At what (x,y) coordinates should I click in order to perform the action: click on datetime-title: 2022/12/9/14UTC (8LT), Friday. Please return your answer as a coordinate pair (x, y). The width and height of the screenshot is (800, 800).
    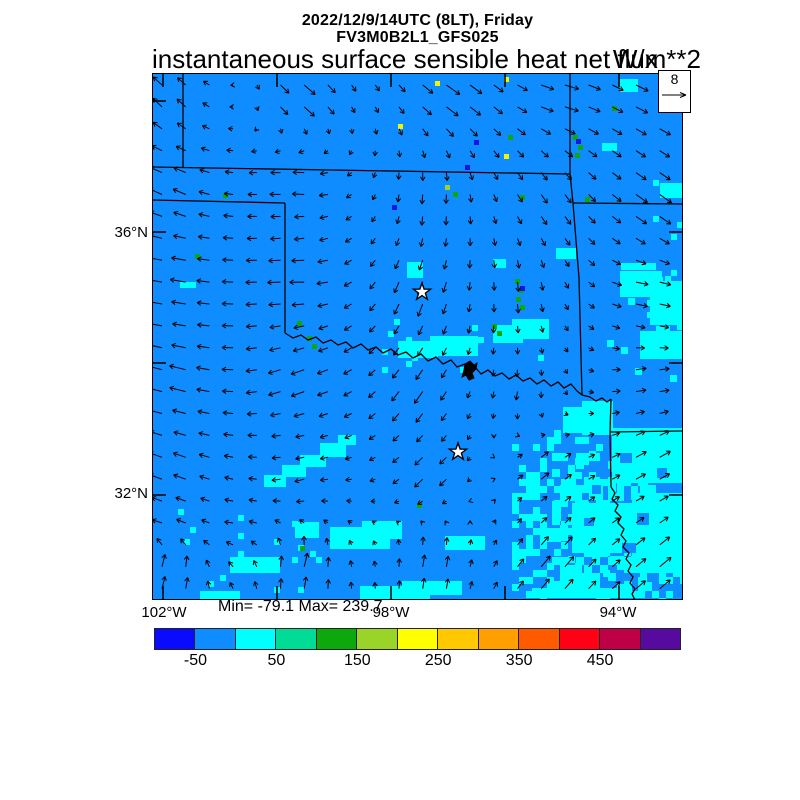
    Looking at the image, I should click on (417, 20).